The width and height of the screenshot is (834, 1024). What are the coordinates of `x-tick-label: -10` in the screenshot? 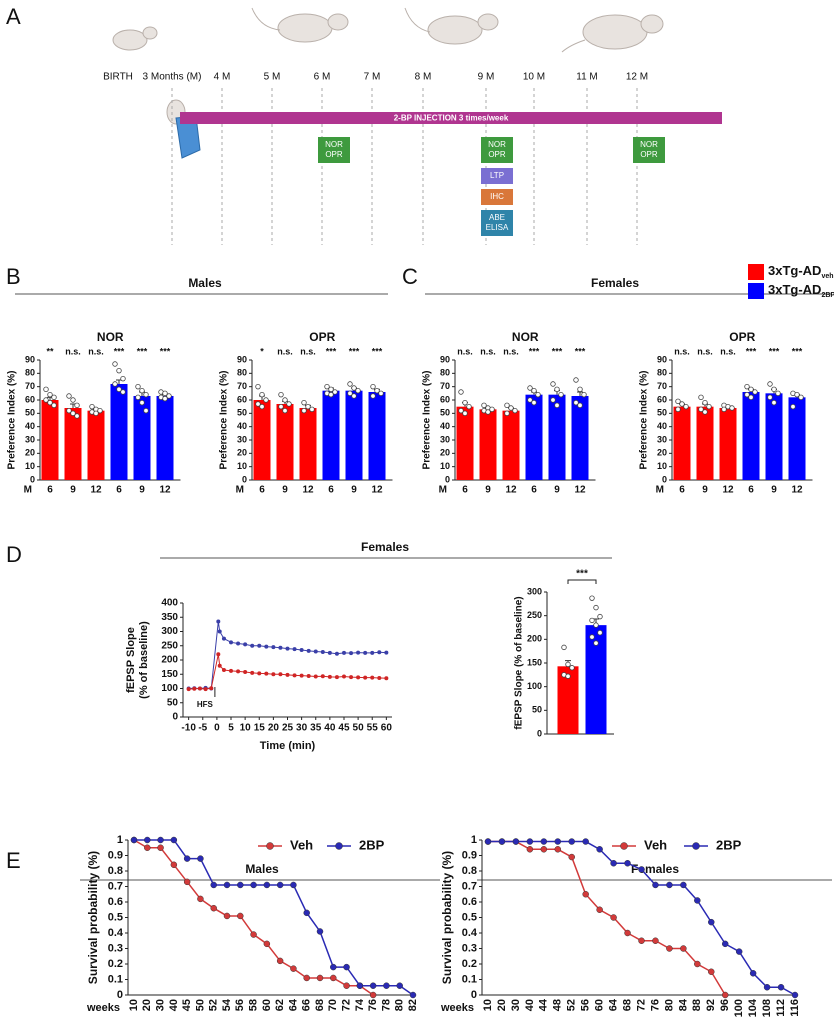 It's located at (188, 728).